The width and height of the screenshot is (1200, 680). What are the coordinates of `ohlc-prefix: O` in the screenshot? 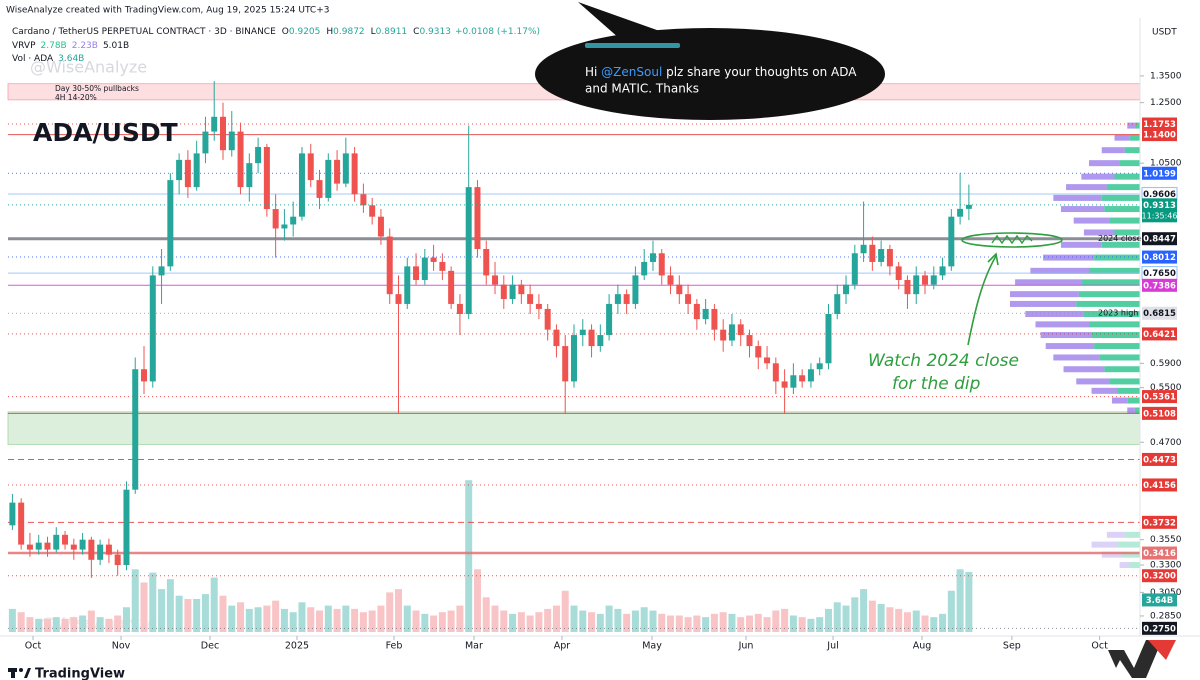 It's located at (285, 32).